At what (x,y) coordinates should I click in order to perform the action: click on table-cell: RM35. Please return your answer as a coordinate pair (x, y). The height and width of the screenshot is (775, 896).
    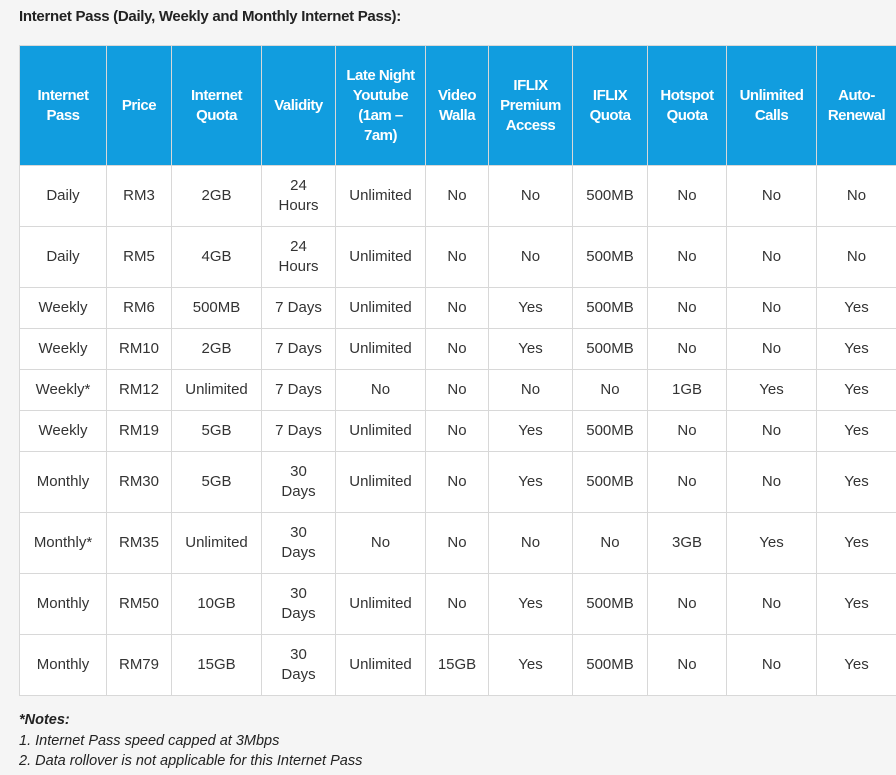
    Looking at the image, I should click on (139, 543).